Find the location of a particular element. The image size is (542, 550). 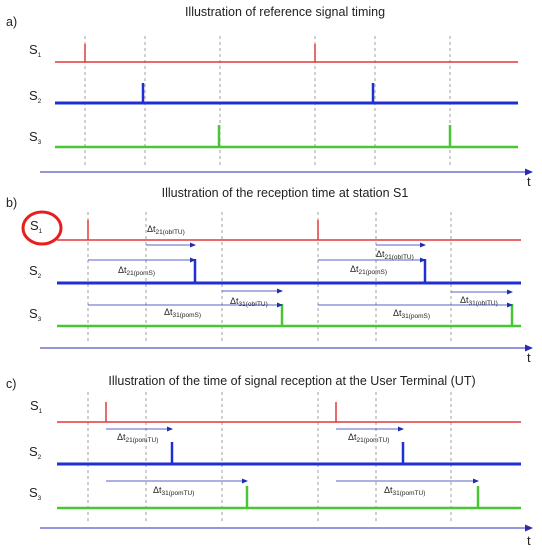

annotation-dt31-obitu-2: Δt31(obITU) is located at coordinates (479, 301).